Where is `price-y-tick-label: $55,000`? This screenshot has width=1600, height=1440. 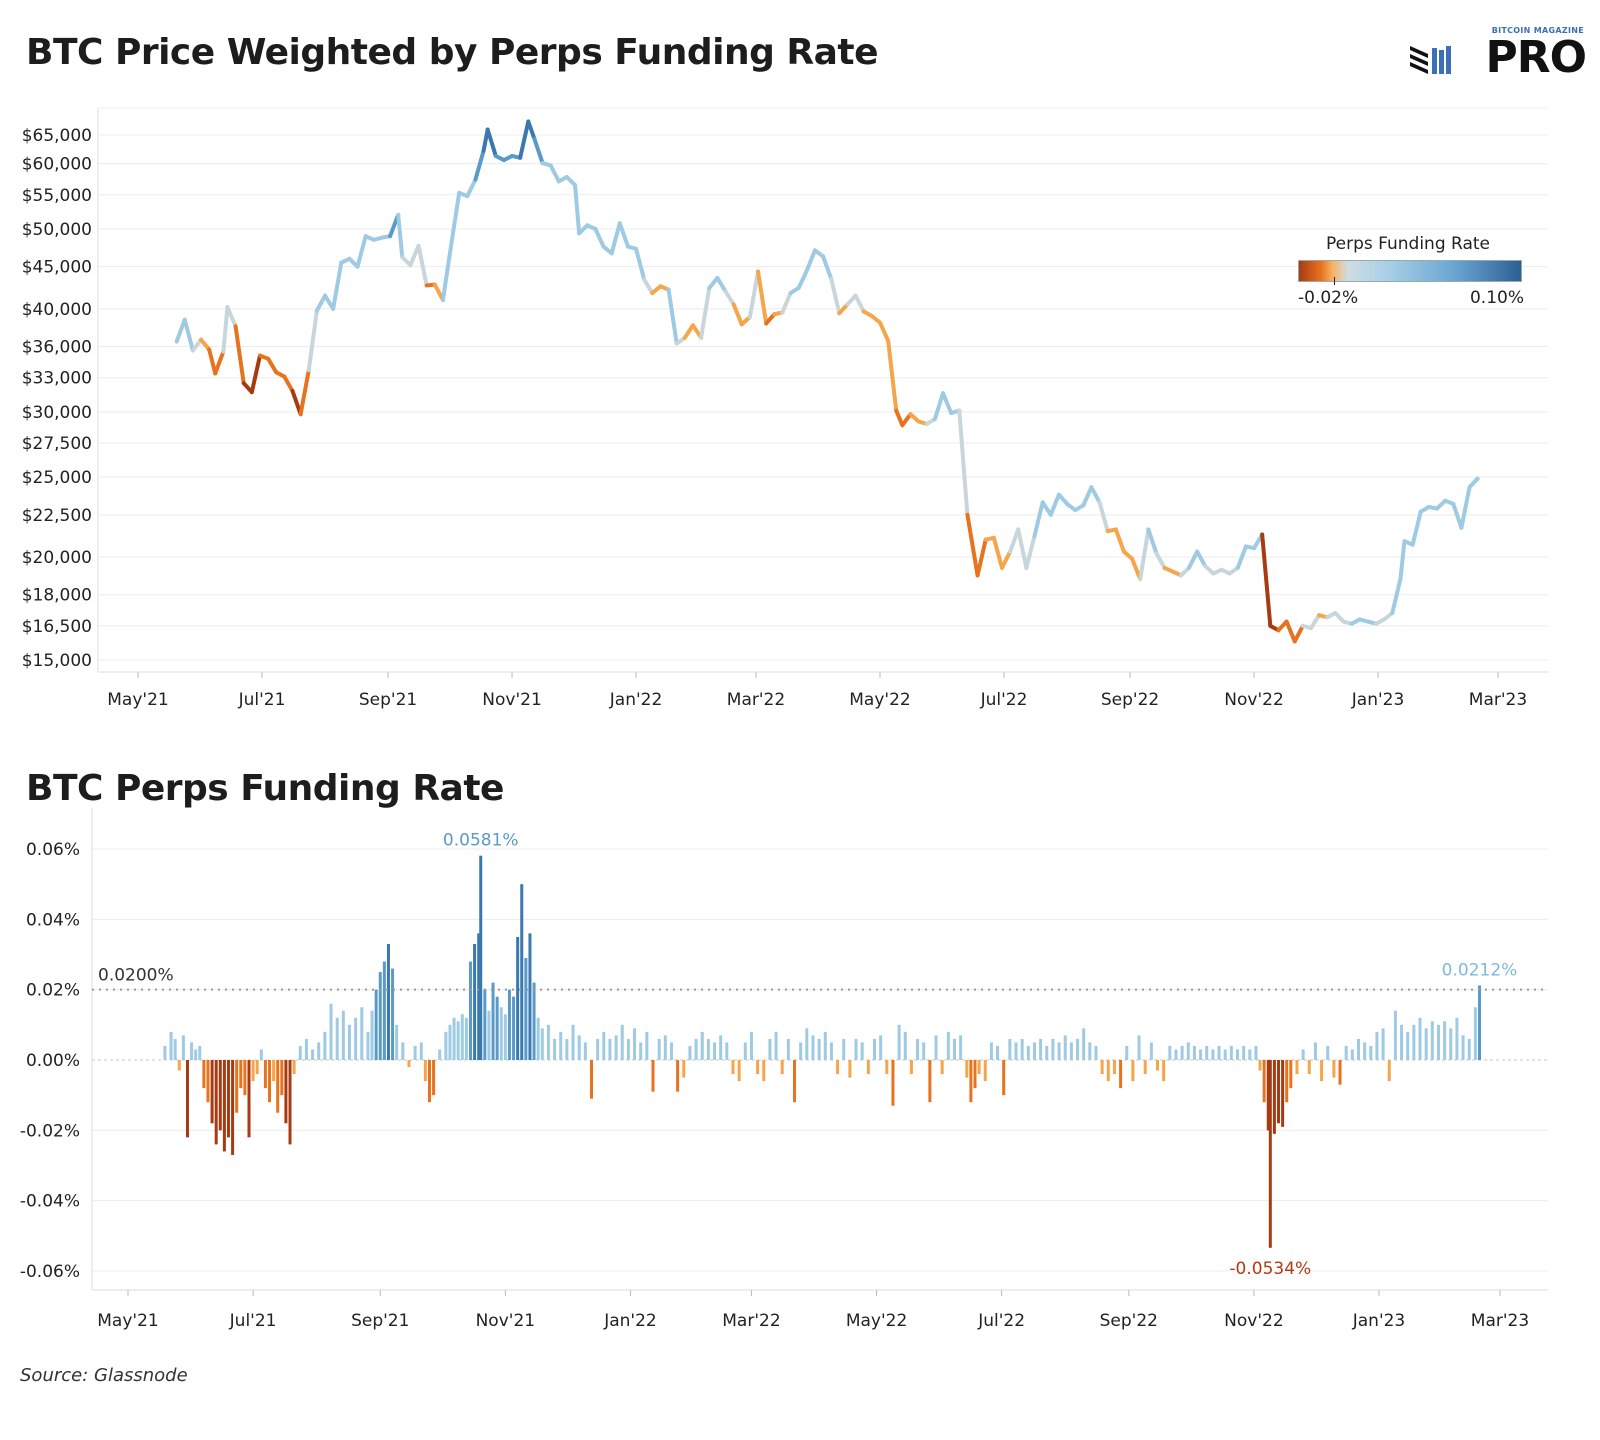
price-y-tick-label: $55,000 is located at coordinates (57, 196).